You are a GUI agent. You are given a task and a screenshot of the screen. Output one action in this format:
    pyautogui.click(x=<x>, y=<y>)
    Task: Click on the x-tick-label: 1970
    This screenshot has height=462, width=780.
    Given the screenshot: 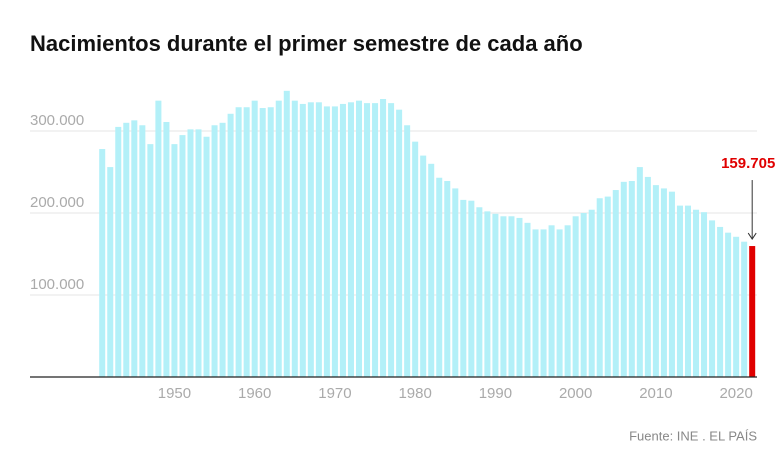 What is the action you would take?
    pyautogui.click(x=334, y=393)
    